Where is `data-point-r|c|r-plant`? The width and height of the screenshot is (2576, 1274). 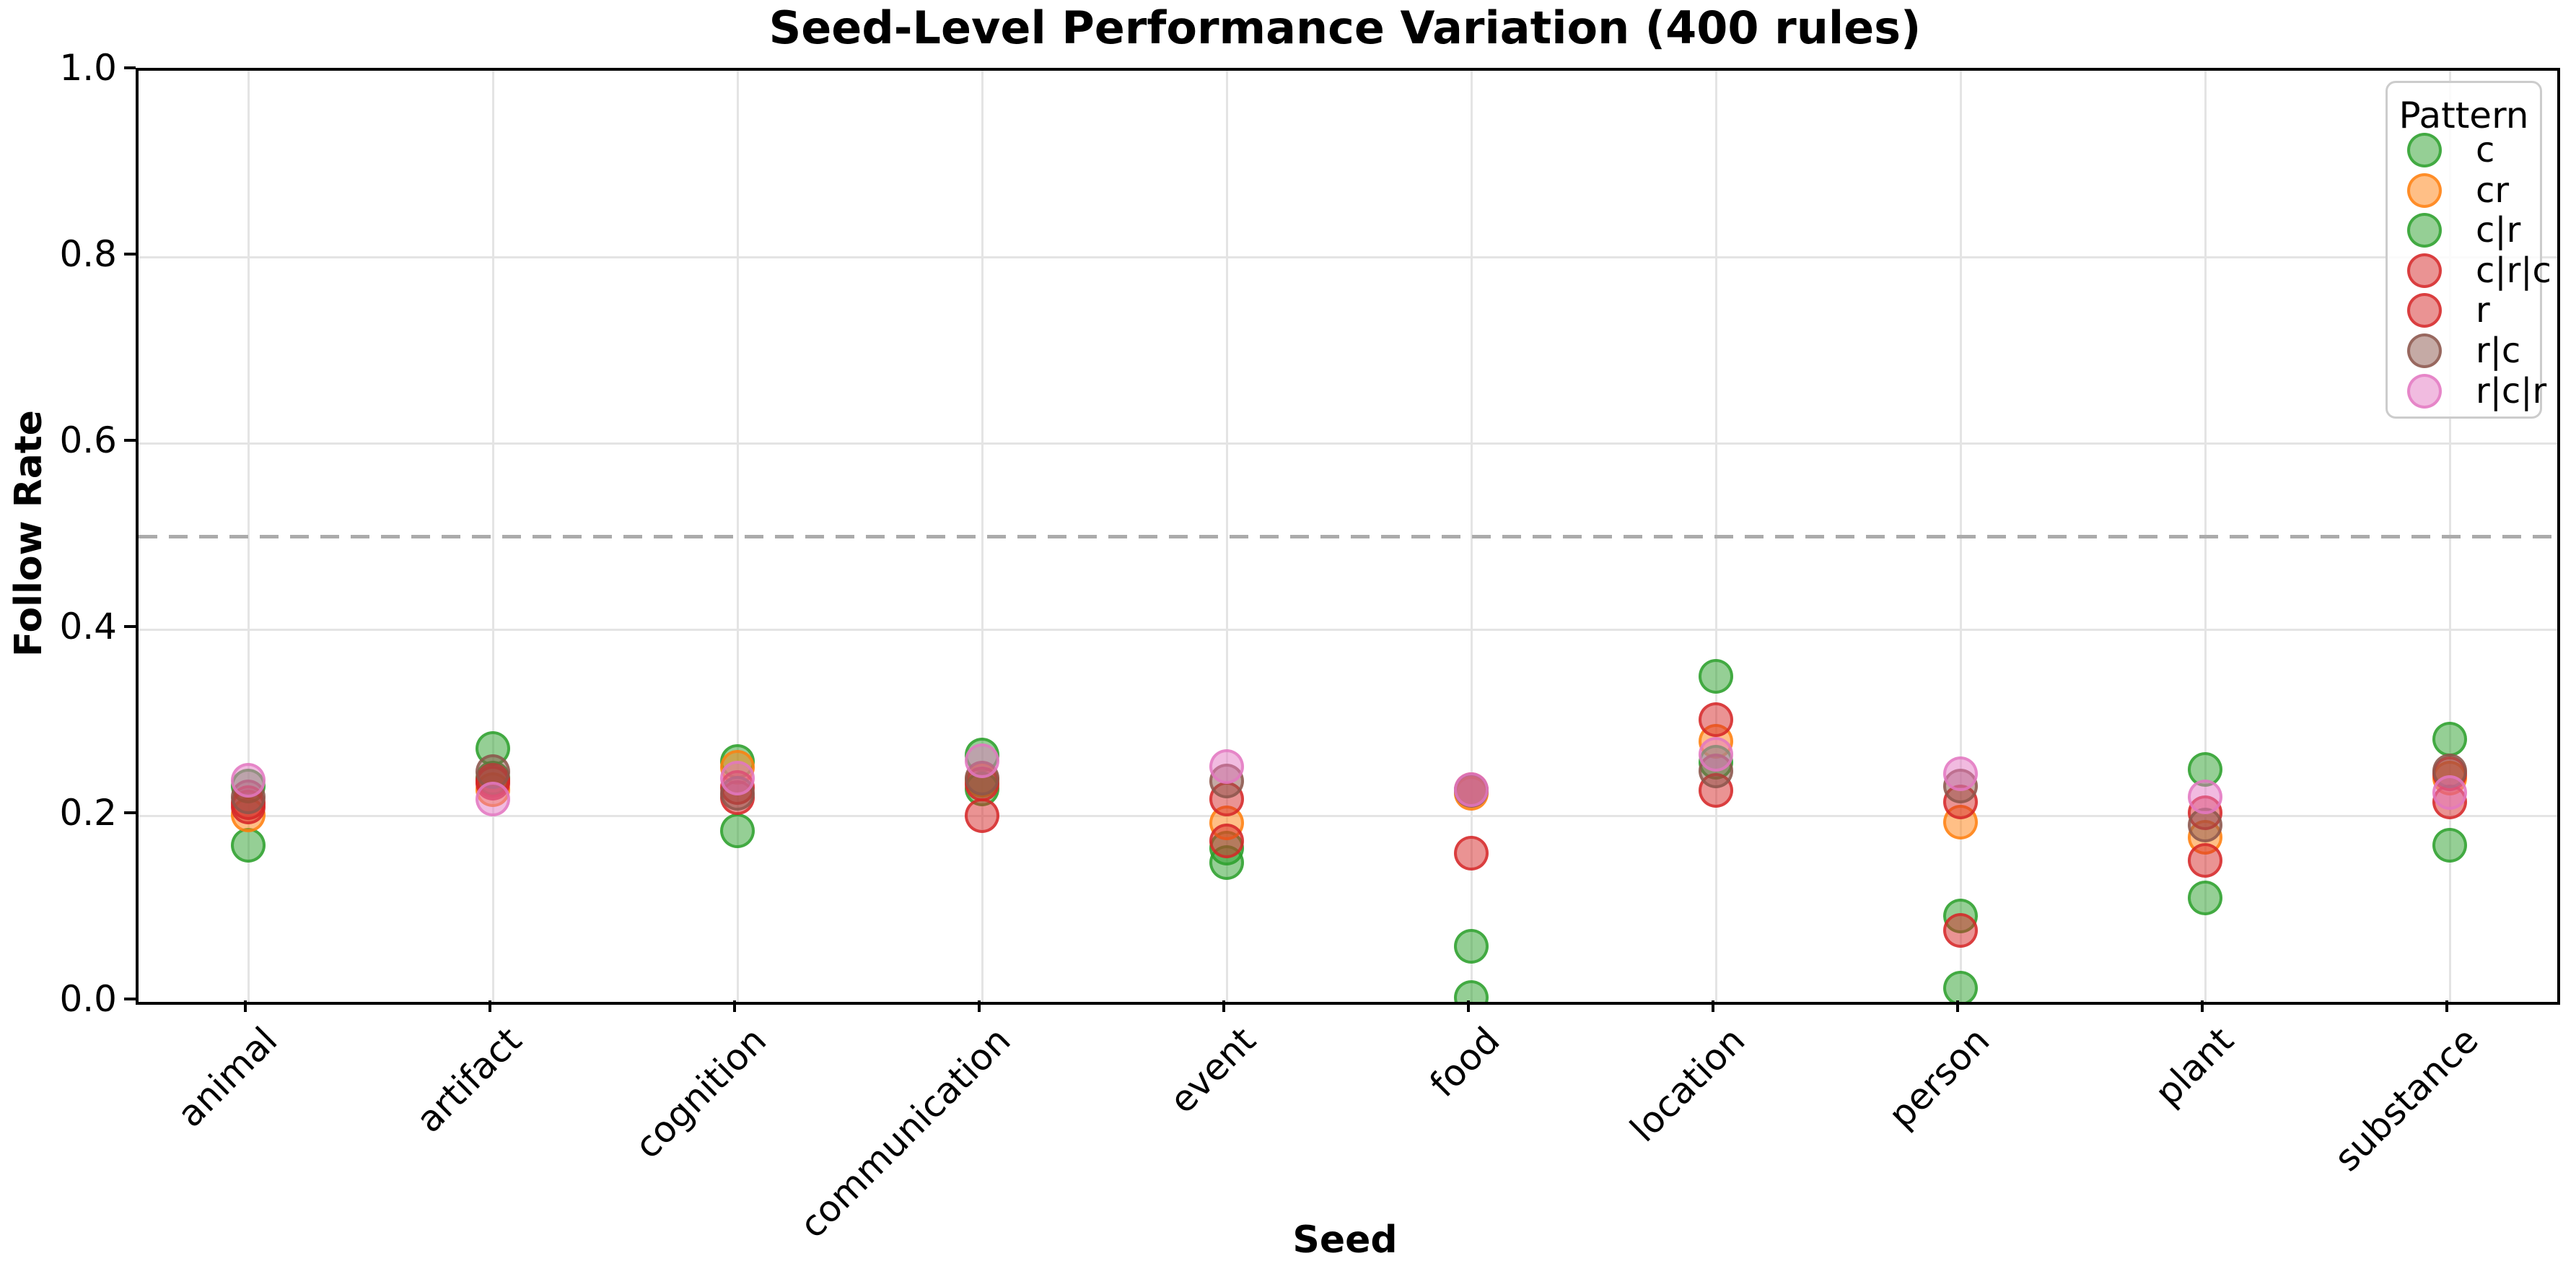 data-point-r|c|r-plant is located at coordinates (2205, 797).